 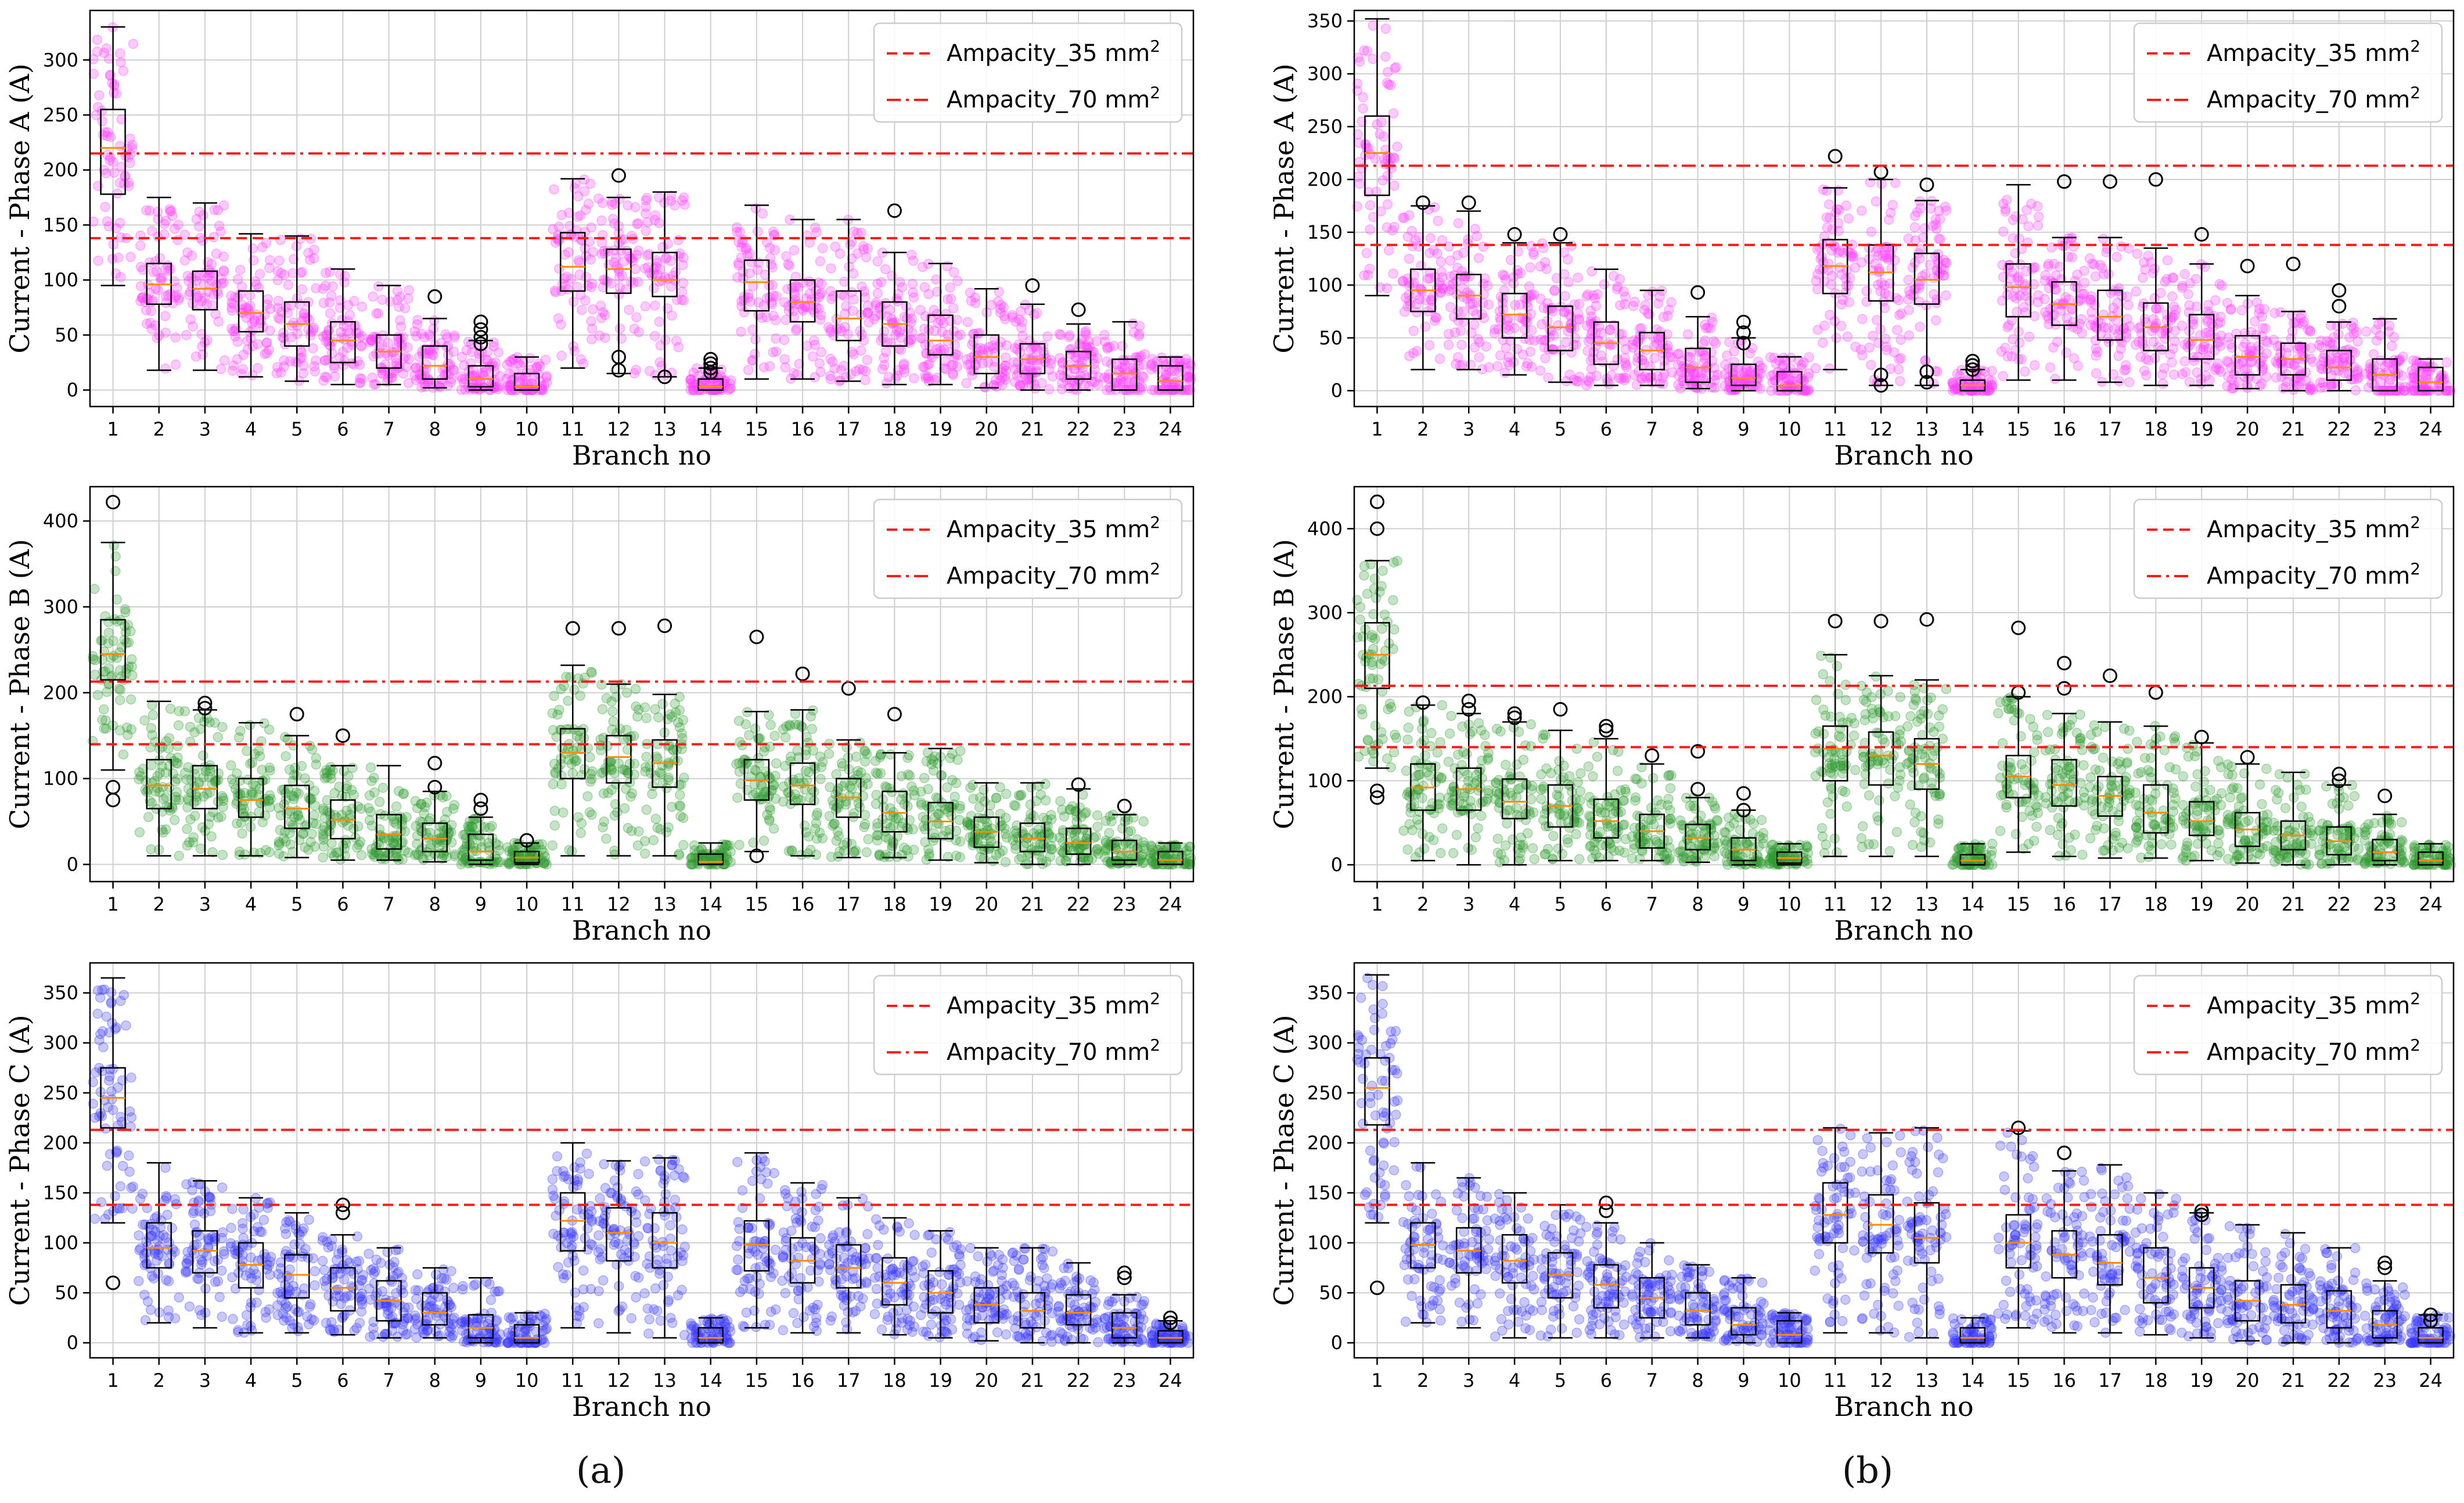 What do you see at coordinates (159, 429) in the screenshot?
I see `x-tick-label: 2` at bounding box center [159, 429].